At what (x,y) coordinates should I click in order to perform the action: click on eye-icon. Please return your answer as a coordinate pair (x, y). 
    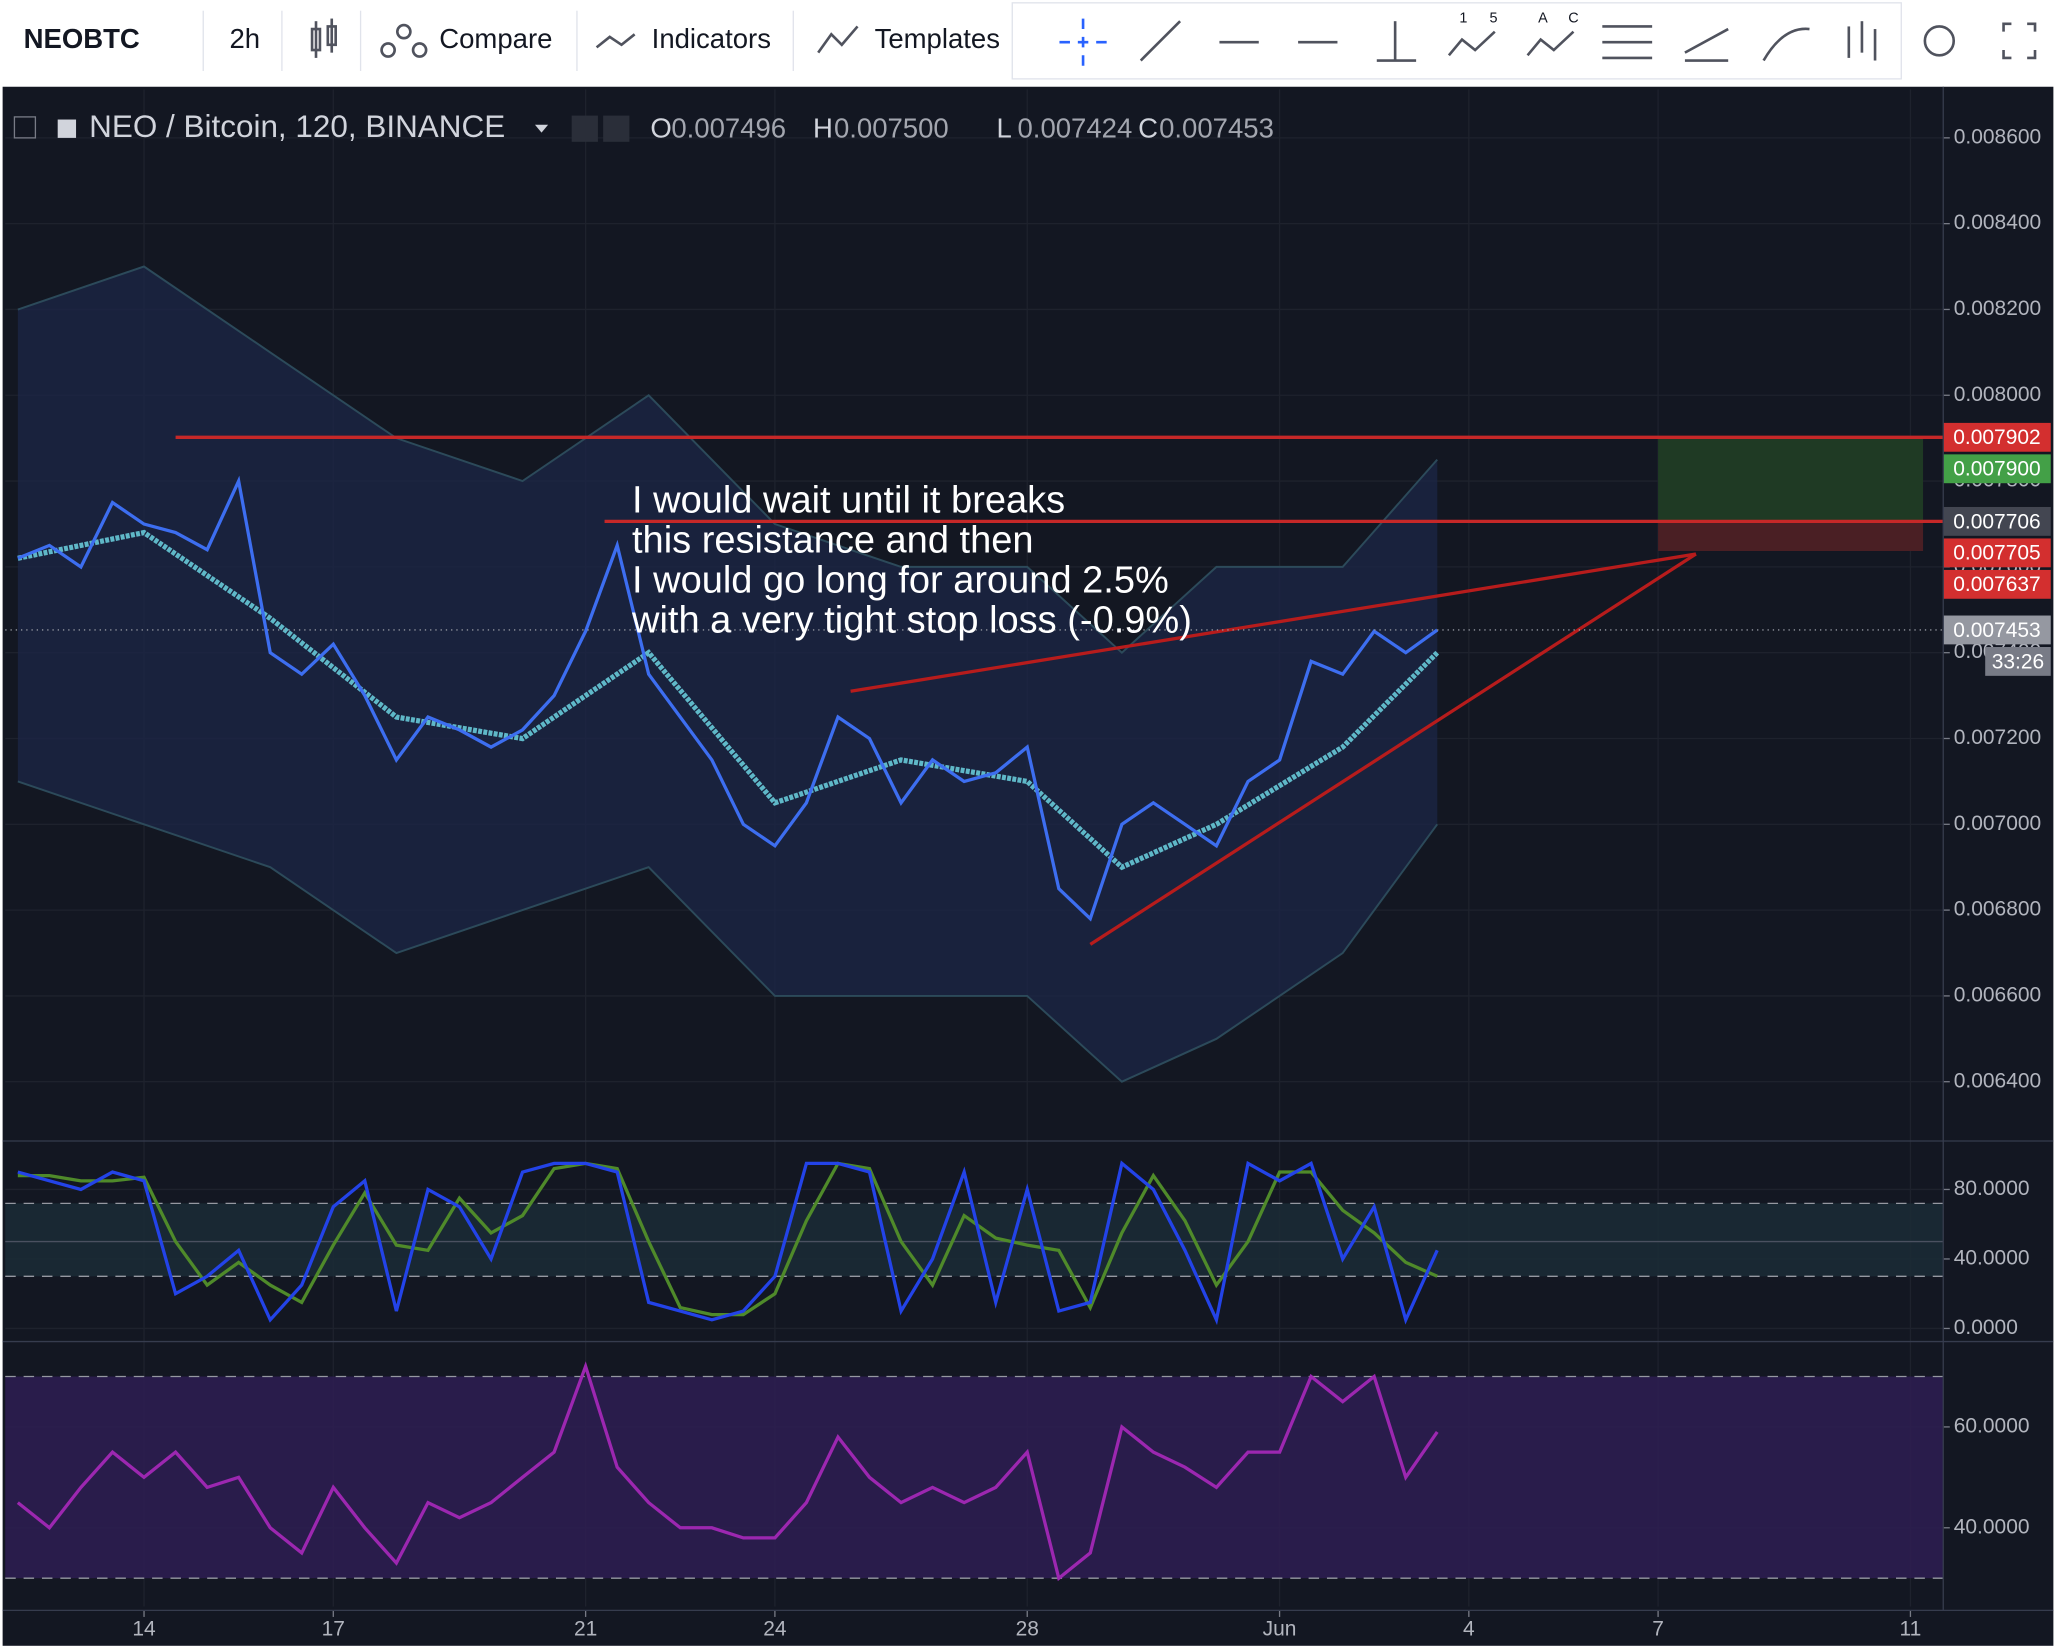
    Looking at the image, I should click on (584, 128).